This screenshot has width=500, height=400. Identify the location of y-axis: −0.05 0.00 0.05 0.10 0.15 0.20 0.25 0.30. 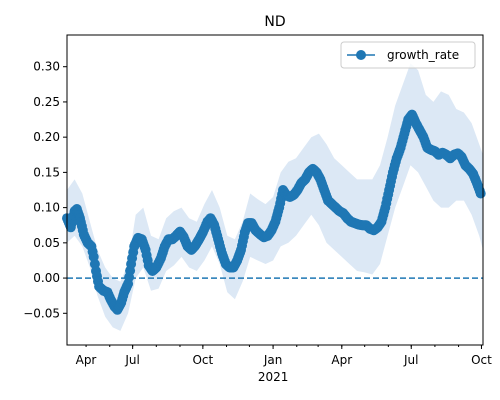
(45, 190).